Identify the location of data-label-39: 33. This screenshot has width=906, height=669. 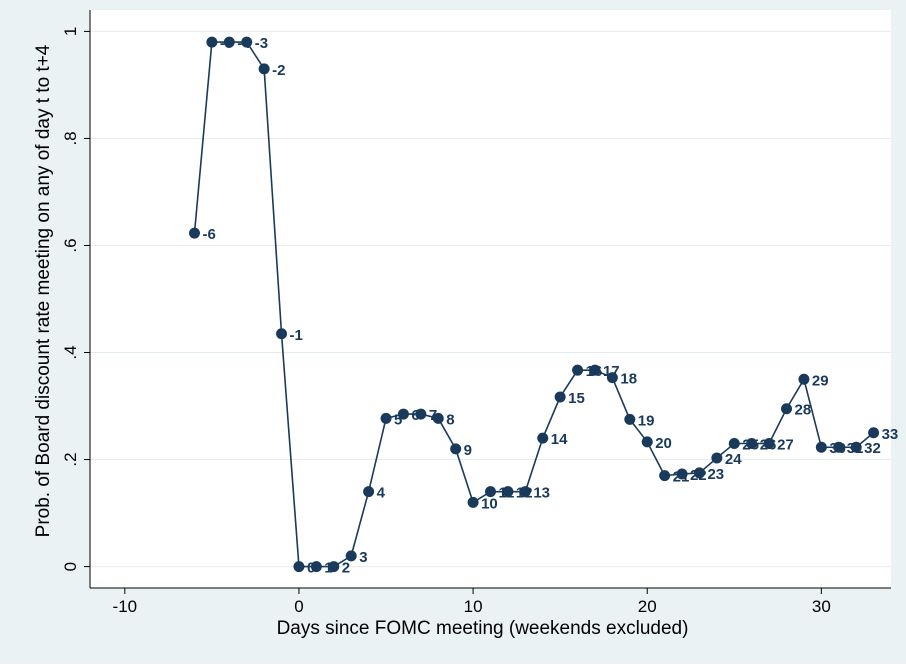
(890, 434).